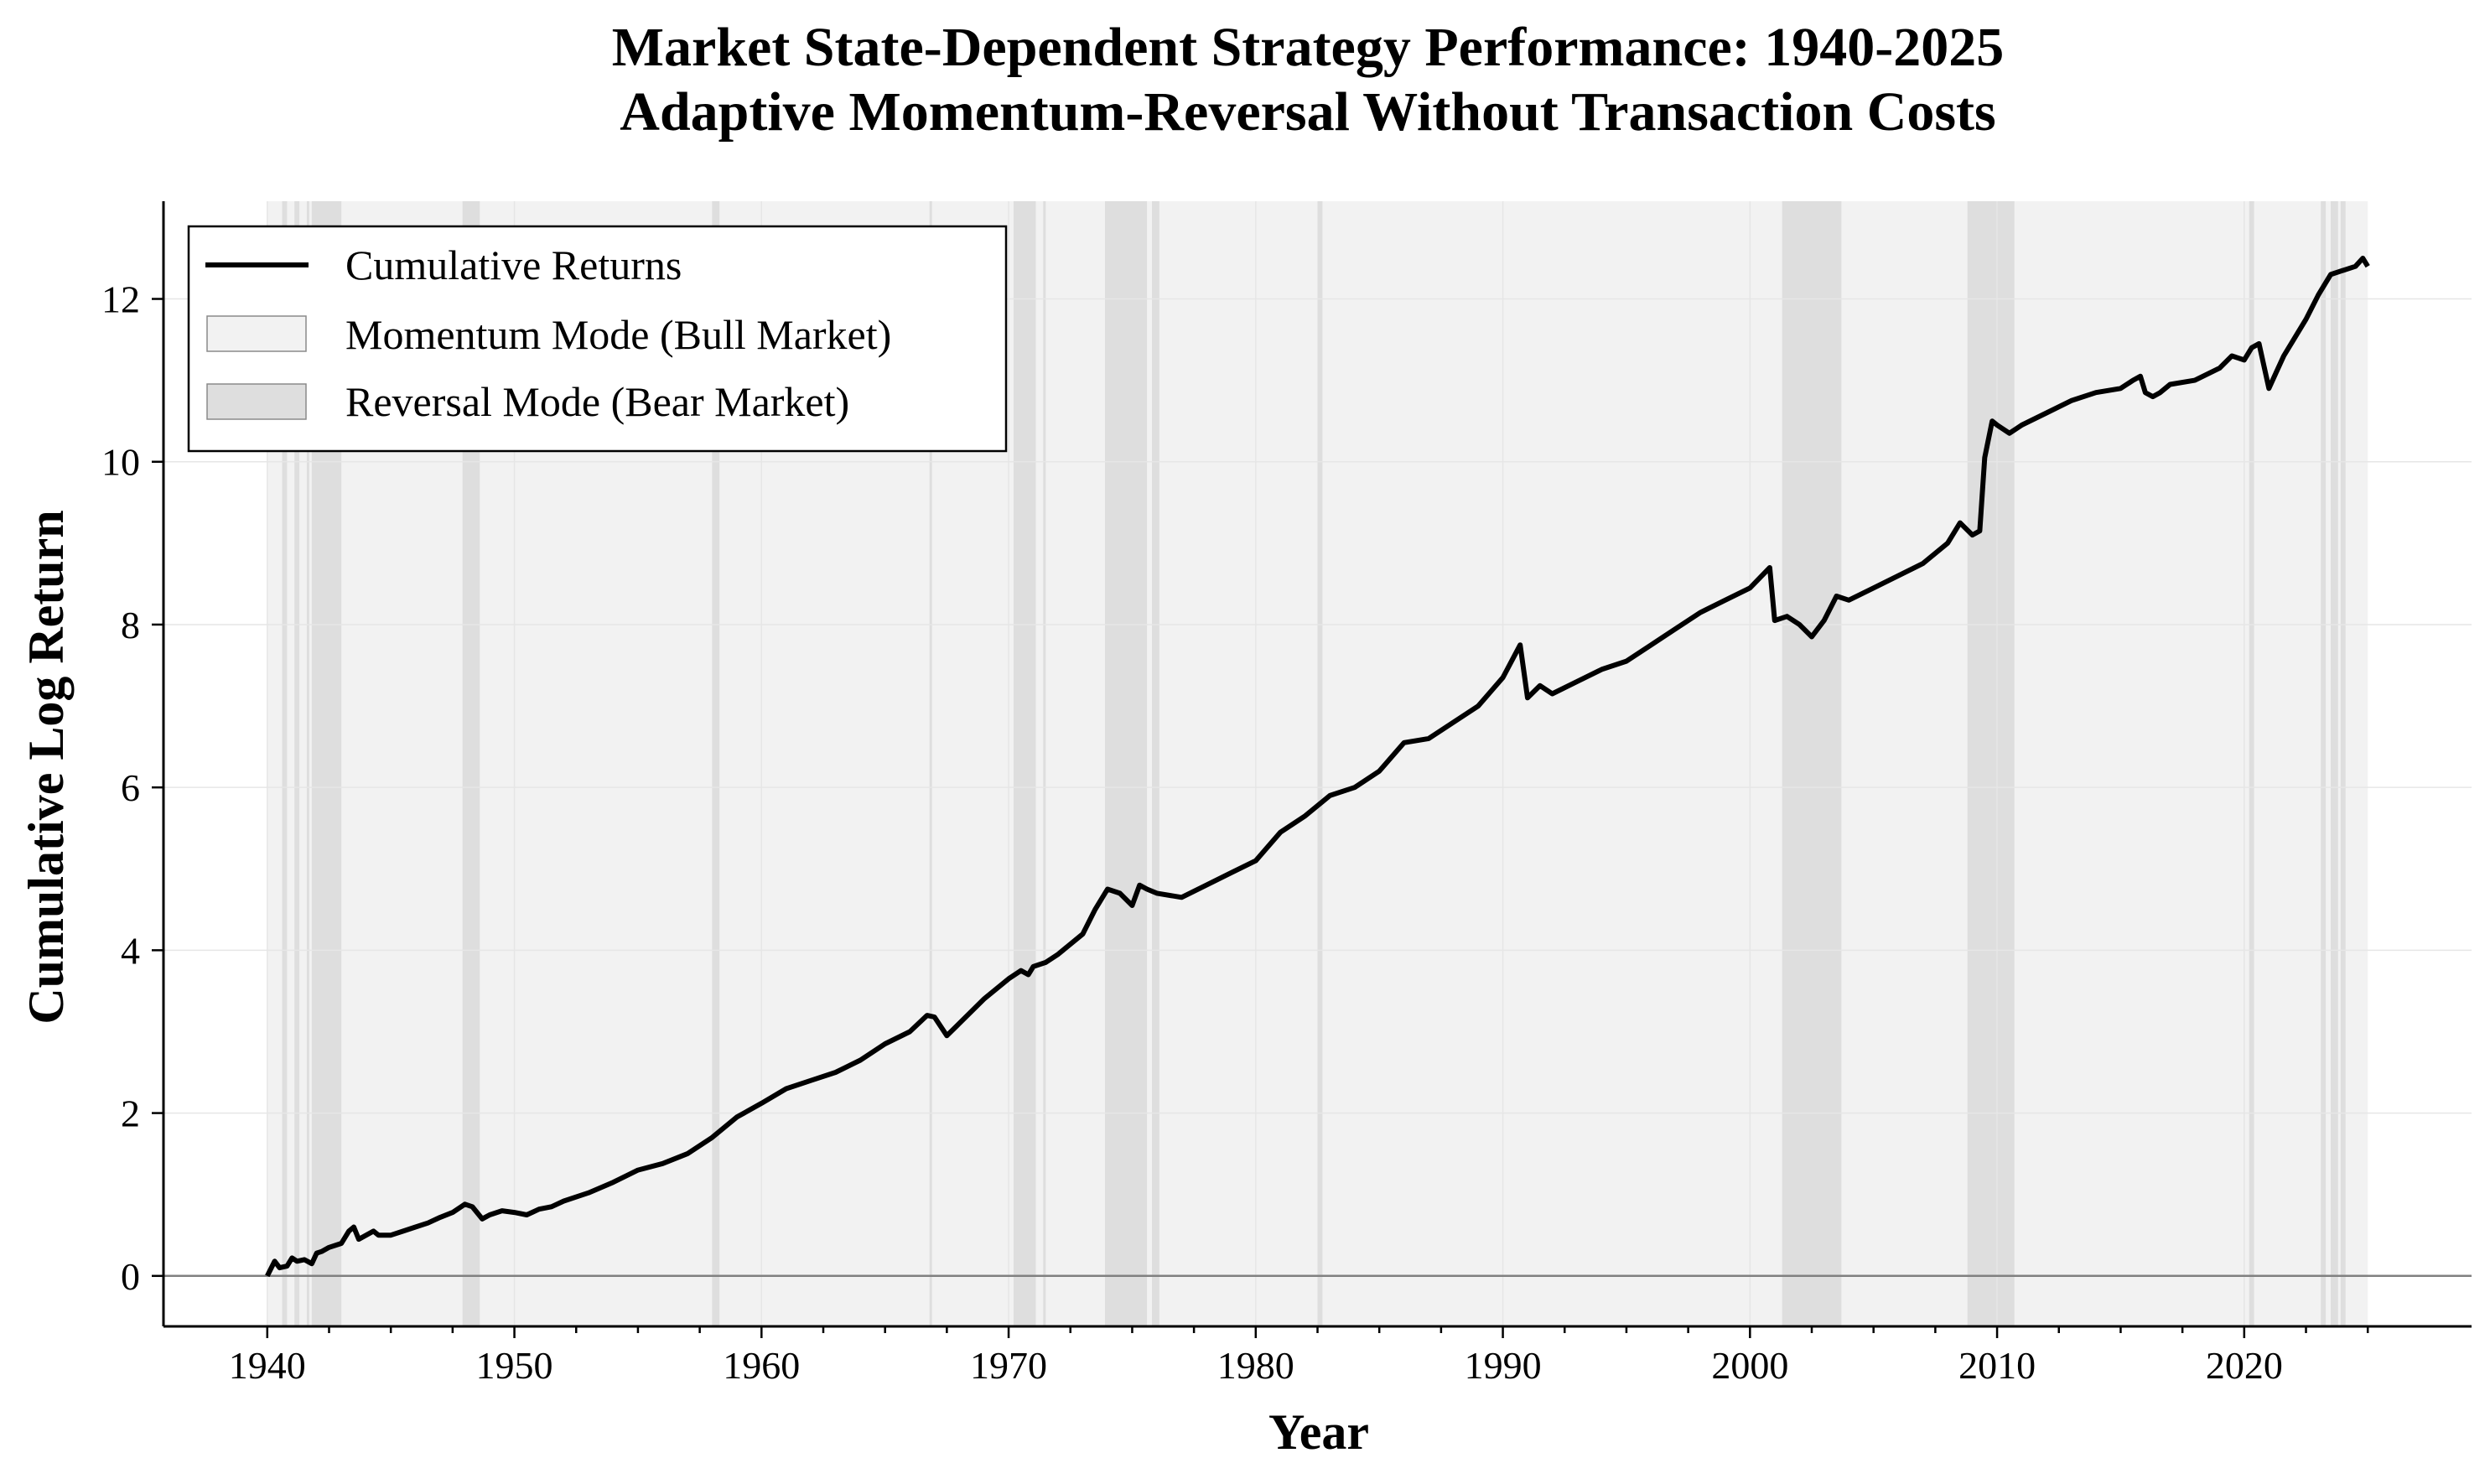 The image size is (2490, 1484). What do you see at coordinates (130, 1276) in the screenshot?
I see `y-tick-label-0: 0` at bounding box center [130, 1276].